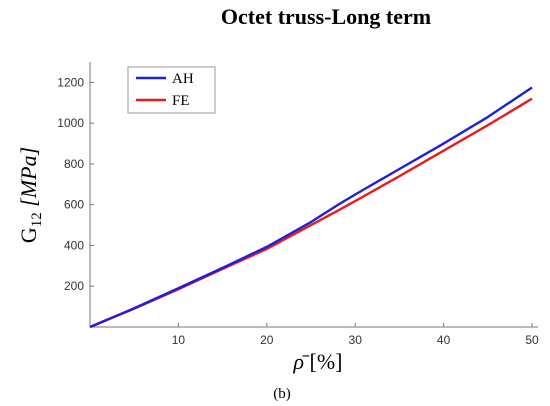  What do you see at coordinates (74, 205) in the screenshot?
I see `y-tick-label: 600` at bounding box center [74, 205].